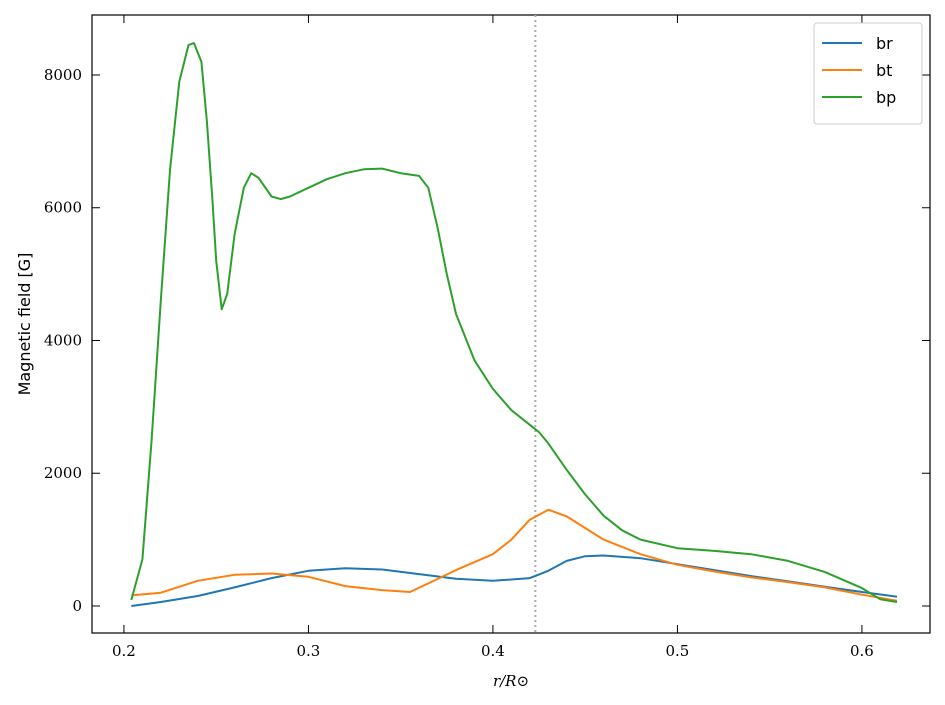 This screenshot has width=945, height=705. What do you see at coordinates (77, 606) in the screenshot?
I see `y-tick-label: 0` at bounding box center [77, 606].